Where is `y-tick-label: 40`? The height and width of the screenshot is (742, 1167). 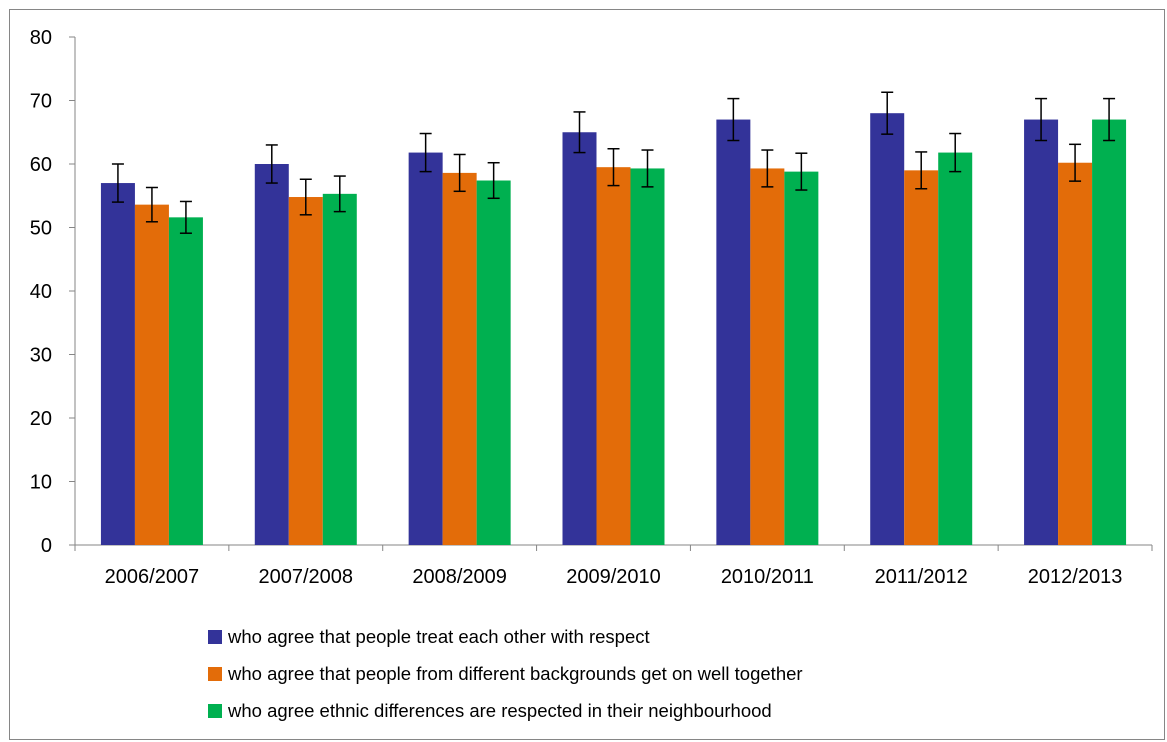 y-tick-label: 40 is located at coordinates (41, 292).